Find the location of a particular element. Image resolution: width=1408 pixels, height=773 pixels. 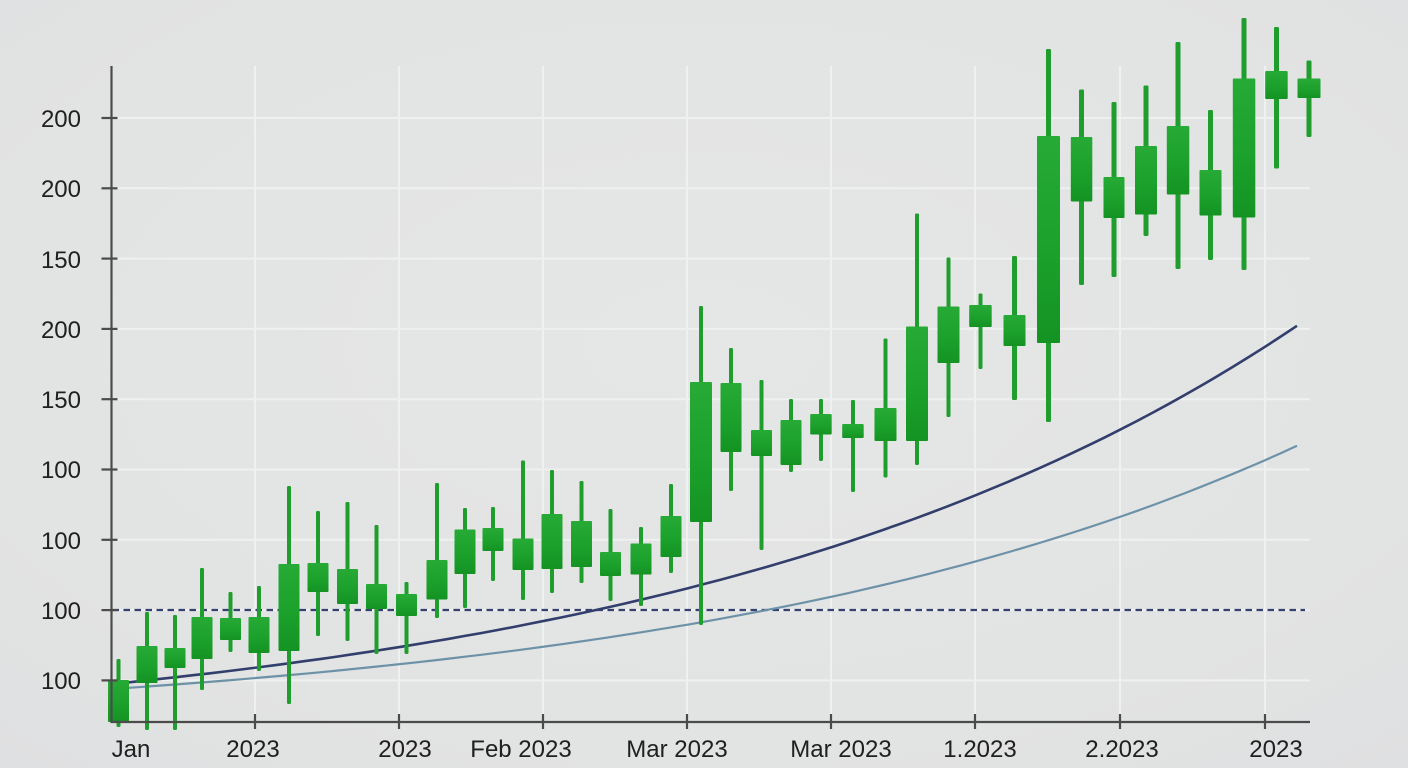

svg-text: Jan is located at coordinates (131, 749).